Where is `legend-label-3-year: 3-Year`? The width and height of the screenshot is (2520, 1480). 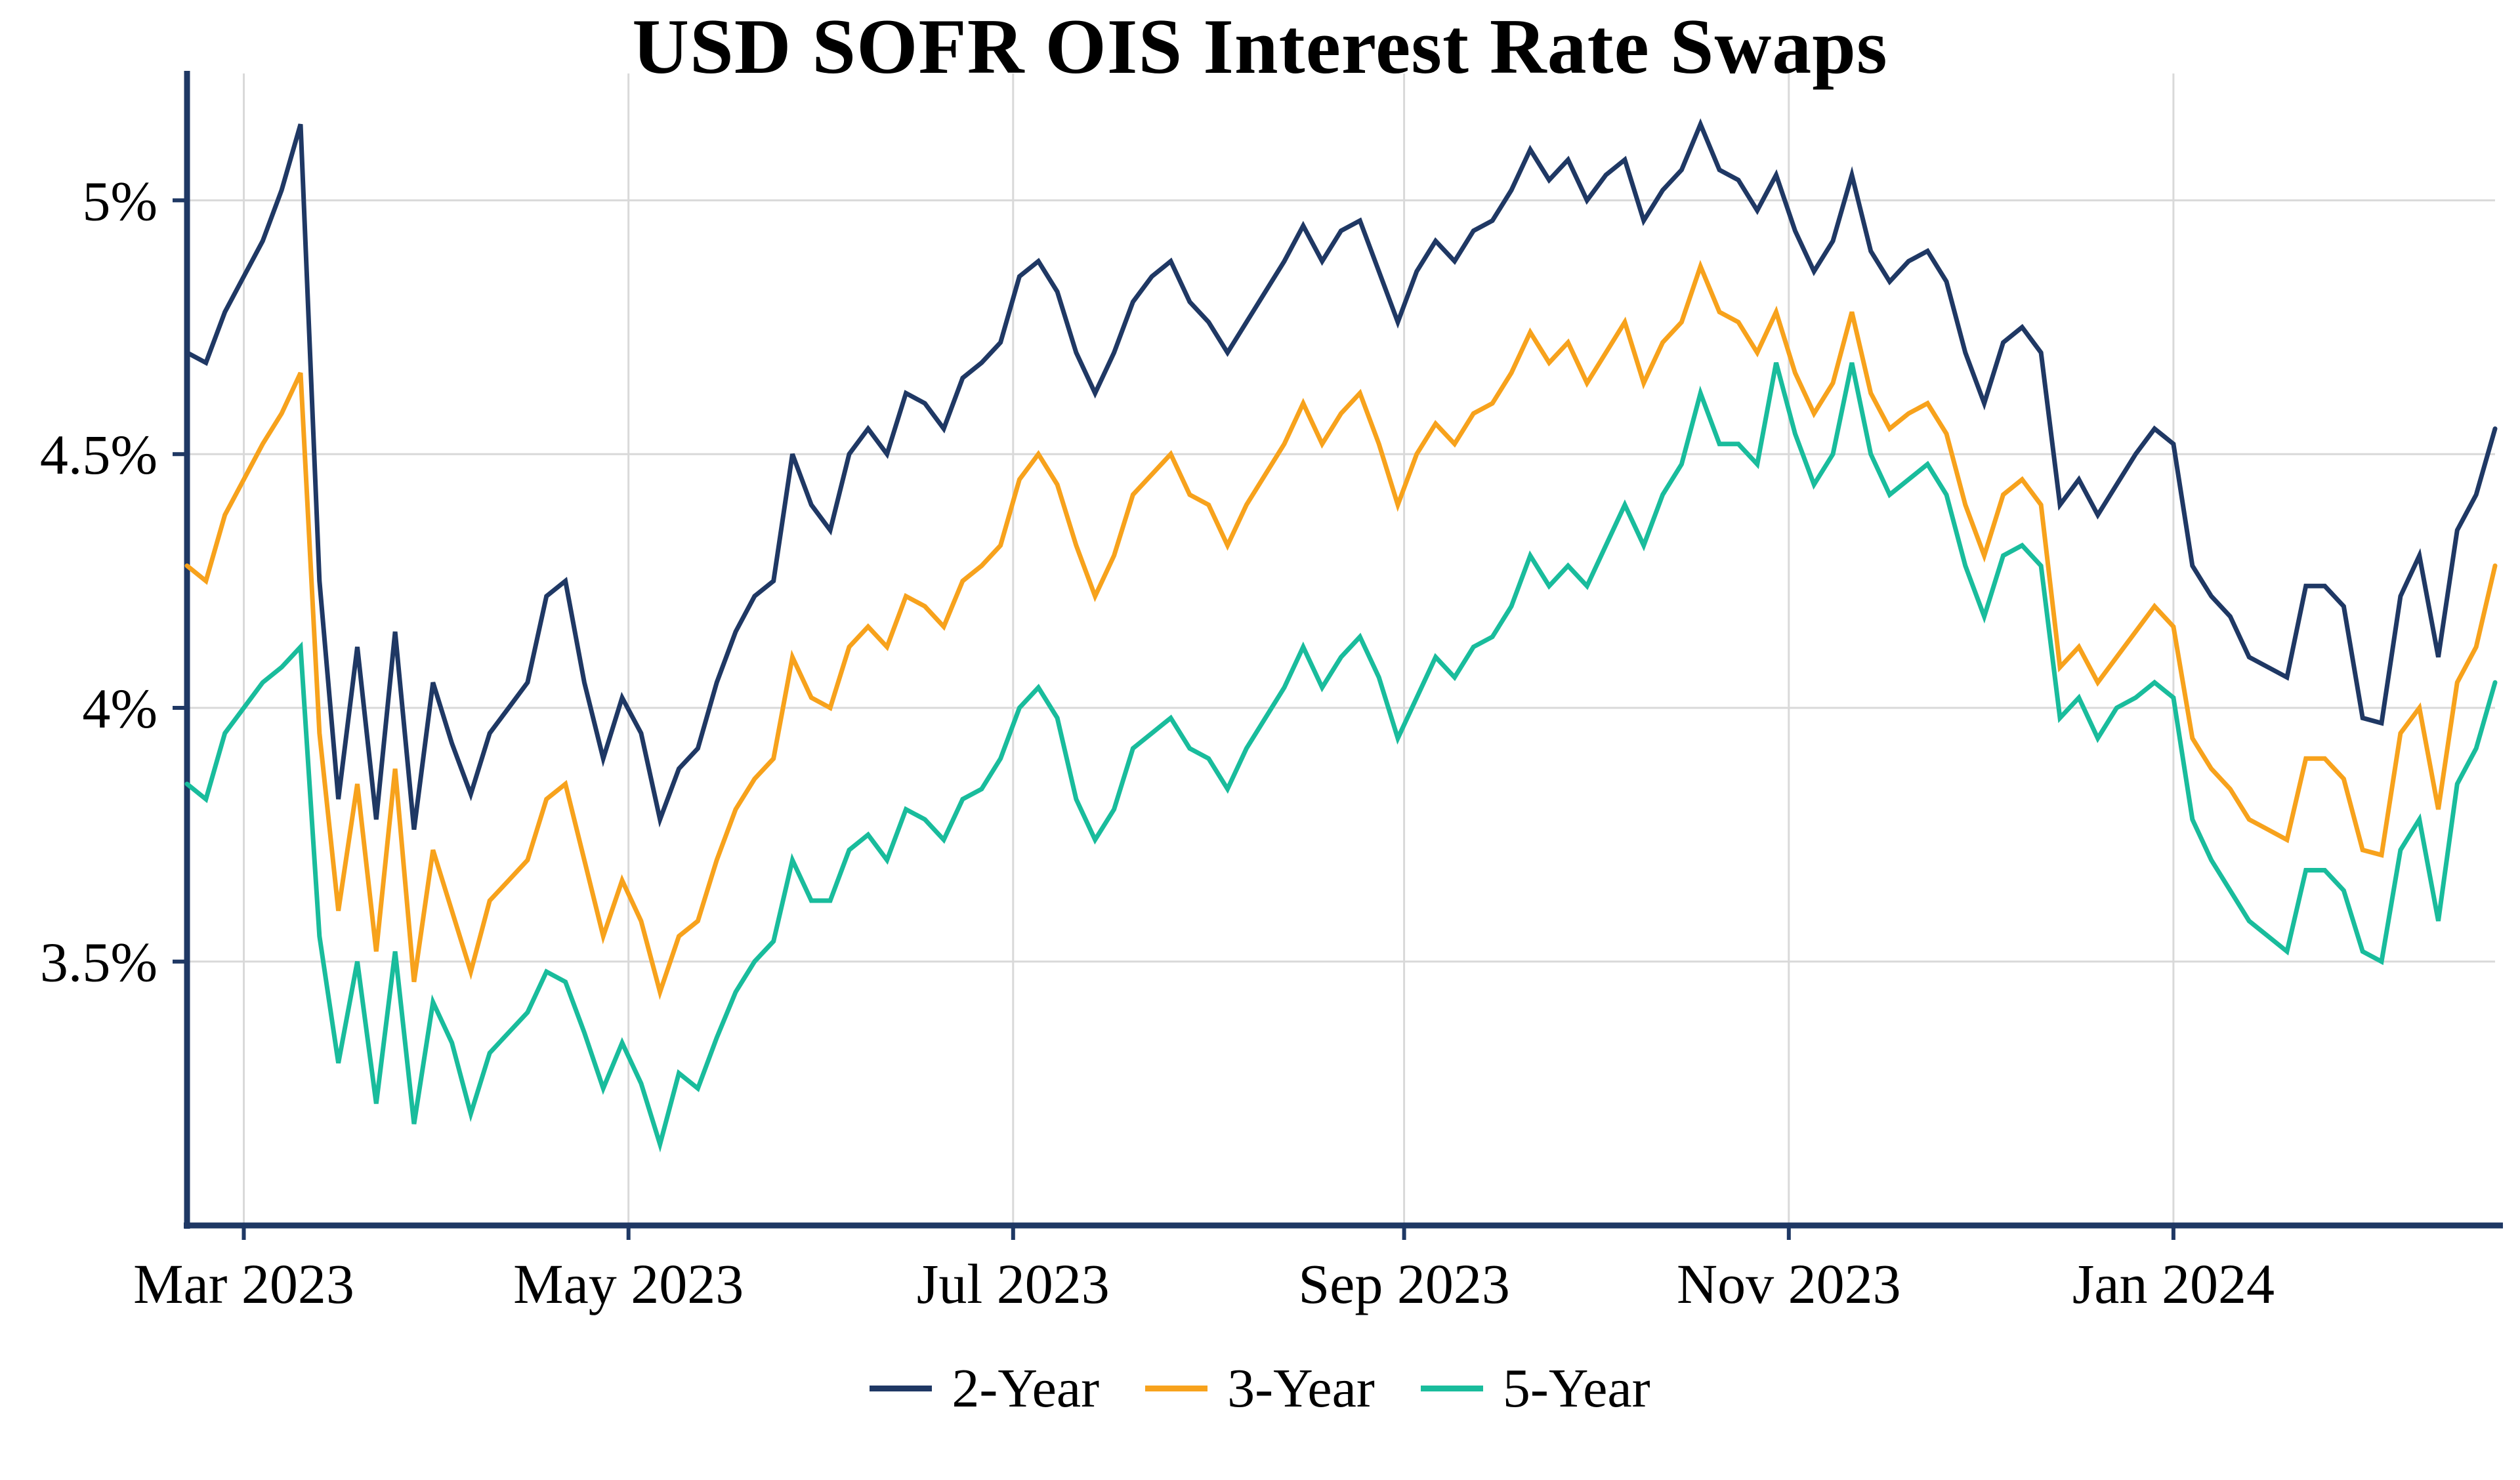 legend-label-3-year: 3-Year is located at coordinates (1301, 1388).